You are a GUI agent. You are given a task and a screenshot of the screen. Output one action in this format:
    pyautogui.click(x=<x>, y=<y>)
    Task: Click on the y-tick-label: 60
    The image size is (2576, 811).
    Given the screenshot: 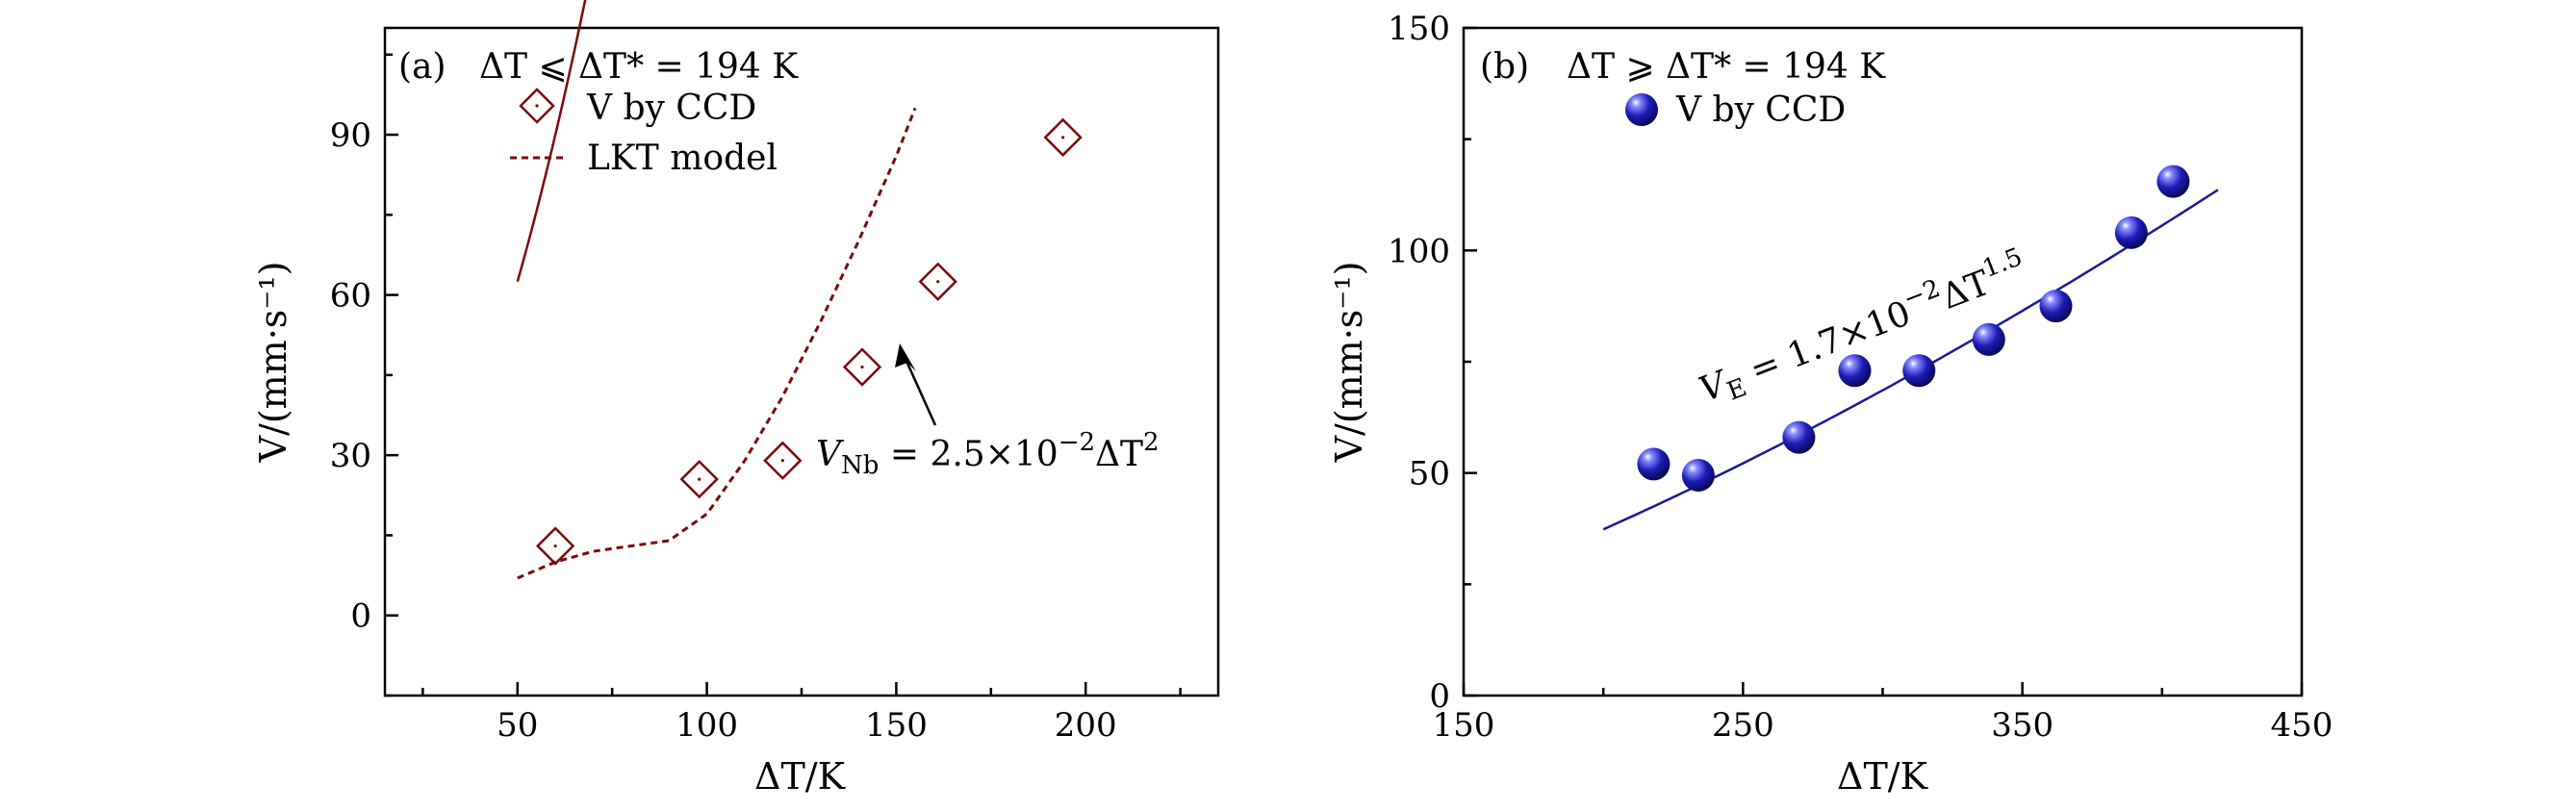 What is the action you would take?
    pyautogui.click(x=350, y=297)
    